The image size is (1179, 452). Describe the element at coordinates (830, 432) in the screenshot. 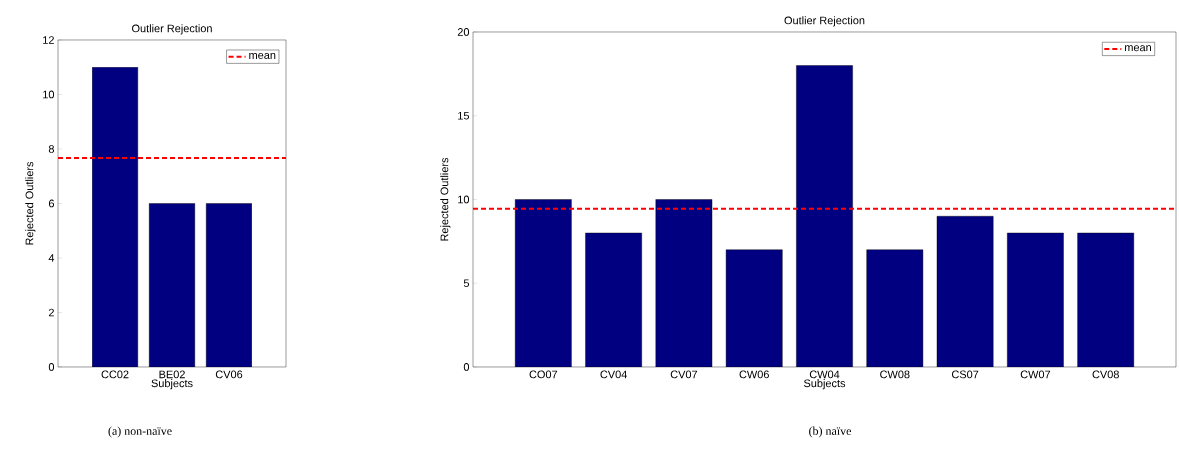

I see `text: (b) naïve` at that location.